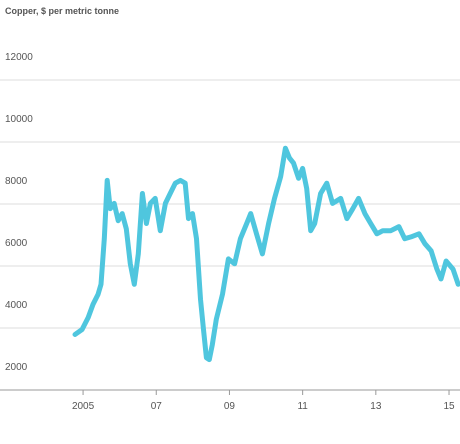  Describe the element at coordinates (16, 181) in the screenshot. I see `y-tick-label: 8000` at that location.